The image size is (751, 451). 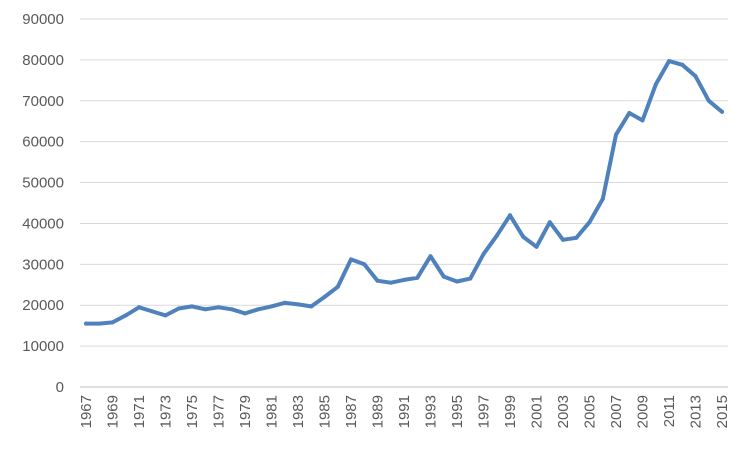 What do you see at coordinates (298, 411) in the screenshot?
I see `x-tick-label: 1983` at bounding box center [298, 411].